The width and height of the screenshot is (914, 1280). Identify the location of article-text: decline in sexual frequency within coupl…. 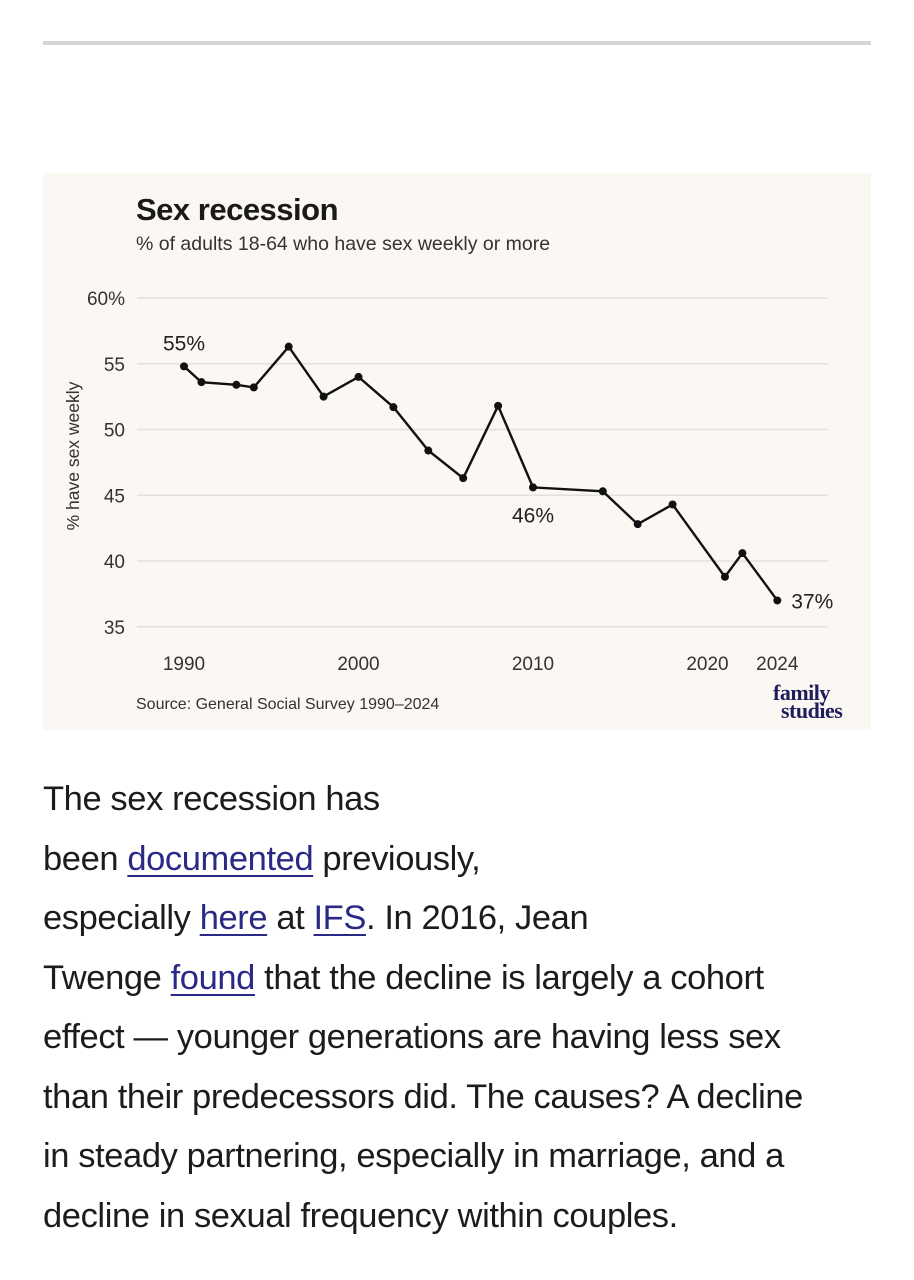
(360, 1215).